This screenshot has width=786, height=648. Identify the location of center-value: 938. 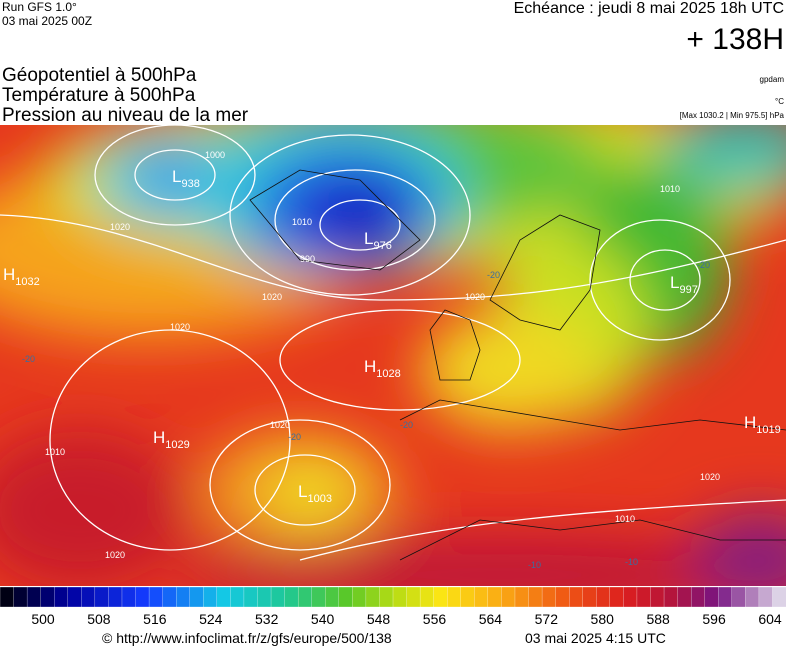
(190, 184).